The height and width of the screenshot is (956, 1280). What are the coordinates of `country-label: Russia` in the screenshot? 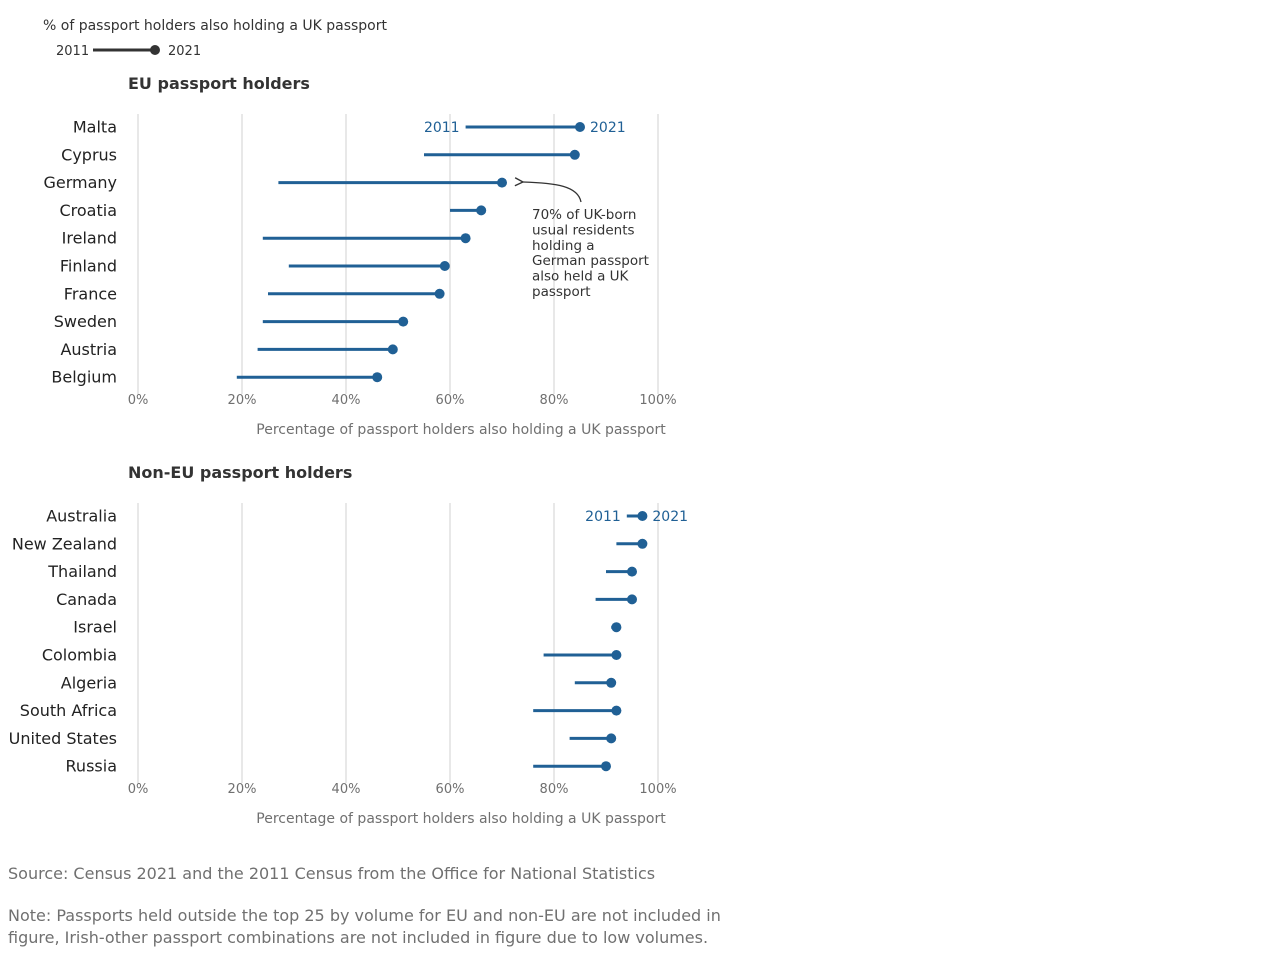 It's located at (91, 766).